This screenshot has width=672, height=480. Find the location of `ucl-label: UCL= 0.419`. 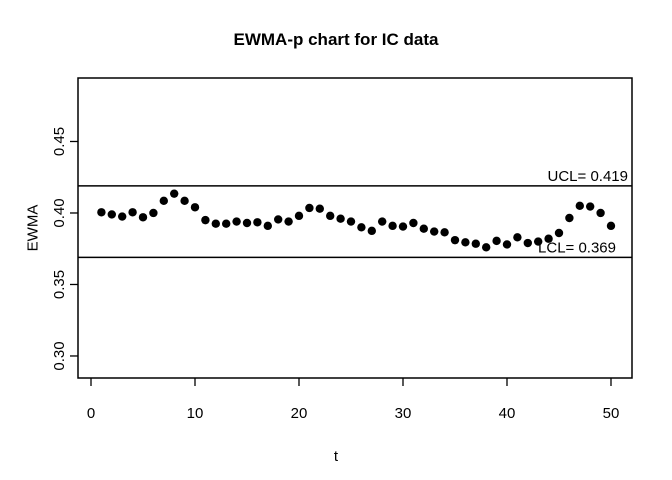

ucl-label: UCL= 0.419 is located at coordinates (588, 176).